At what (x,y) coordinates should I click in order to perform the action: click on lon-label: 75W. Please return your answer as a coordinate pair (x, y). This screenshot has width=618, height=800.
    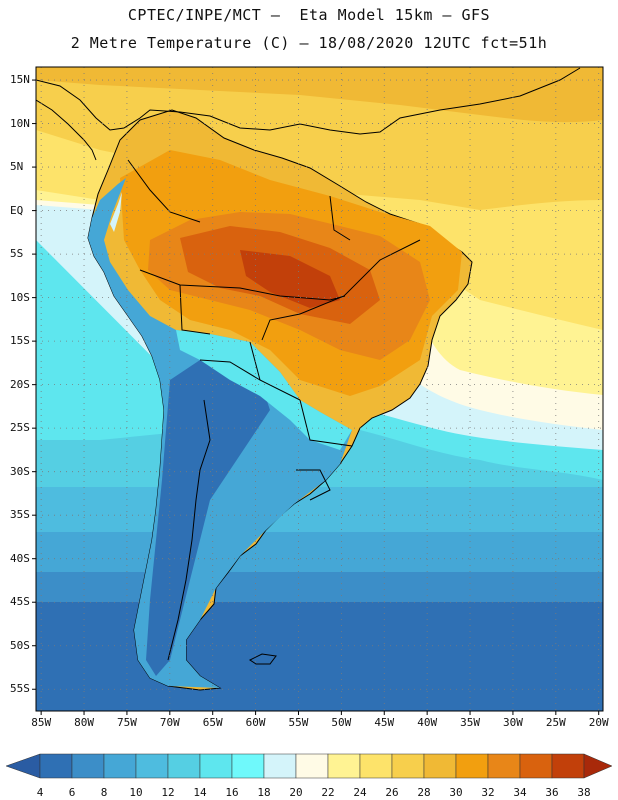
    Looking at the image, I should click on (126, 722).